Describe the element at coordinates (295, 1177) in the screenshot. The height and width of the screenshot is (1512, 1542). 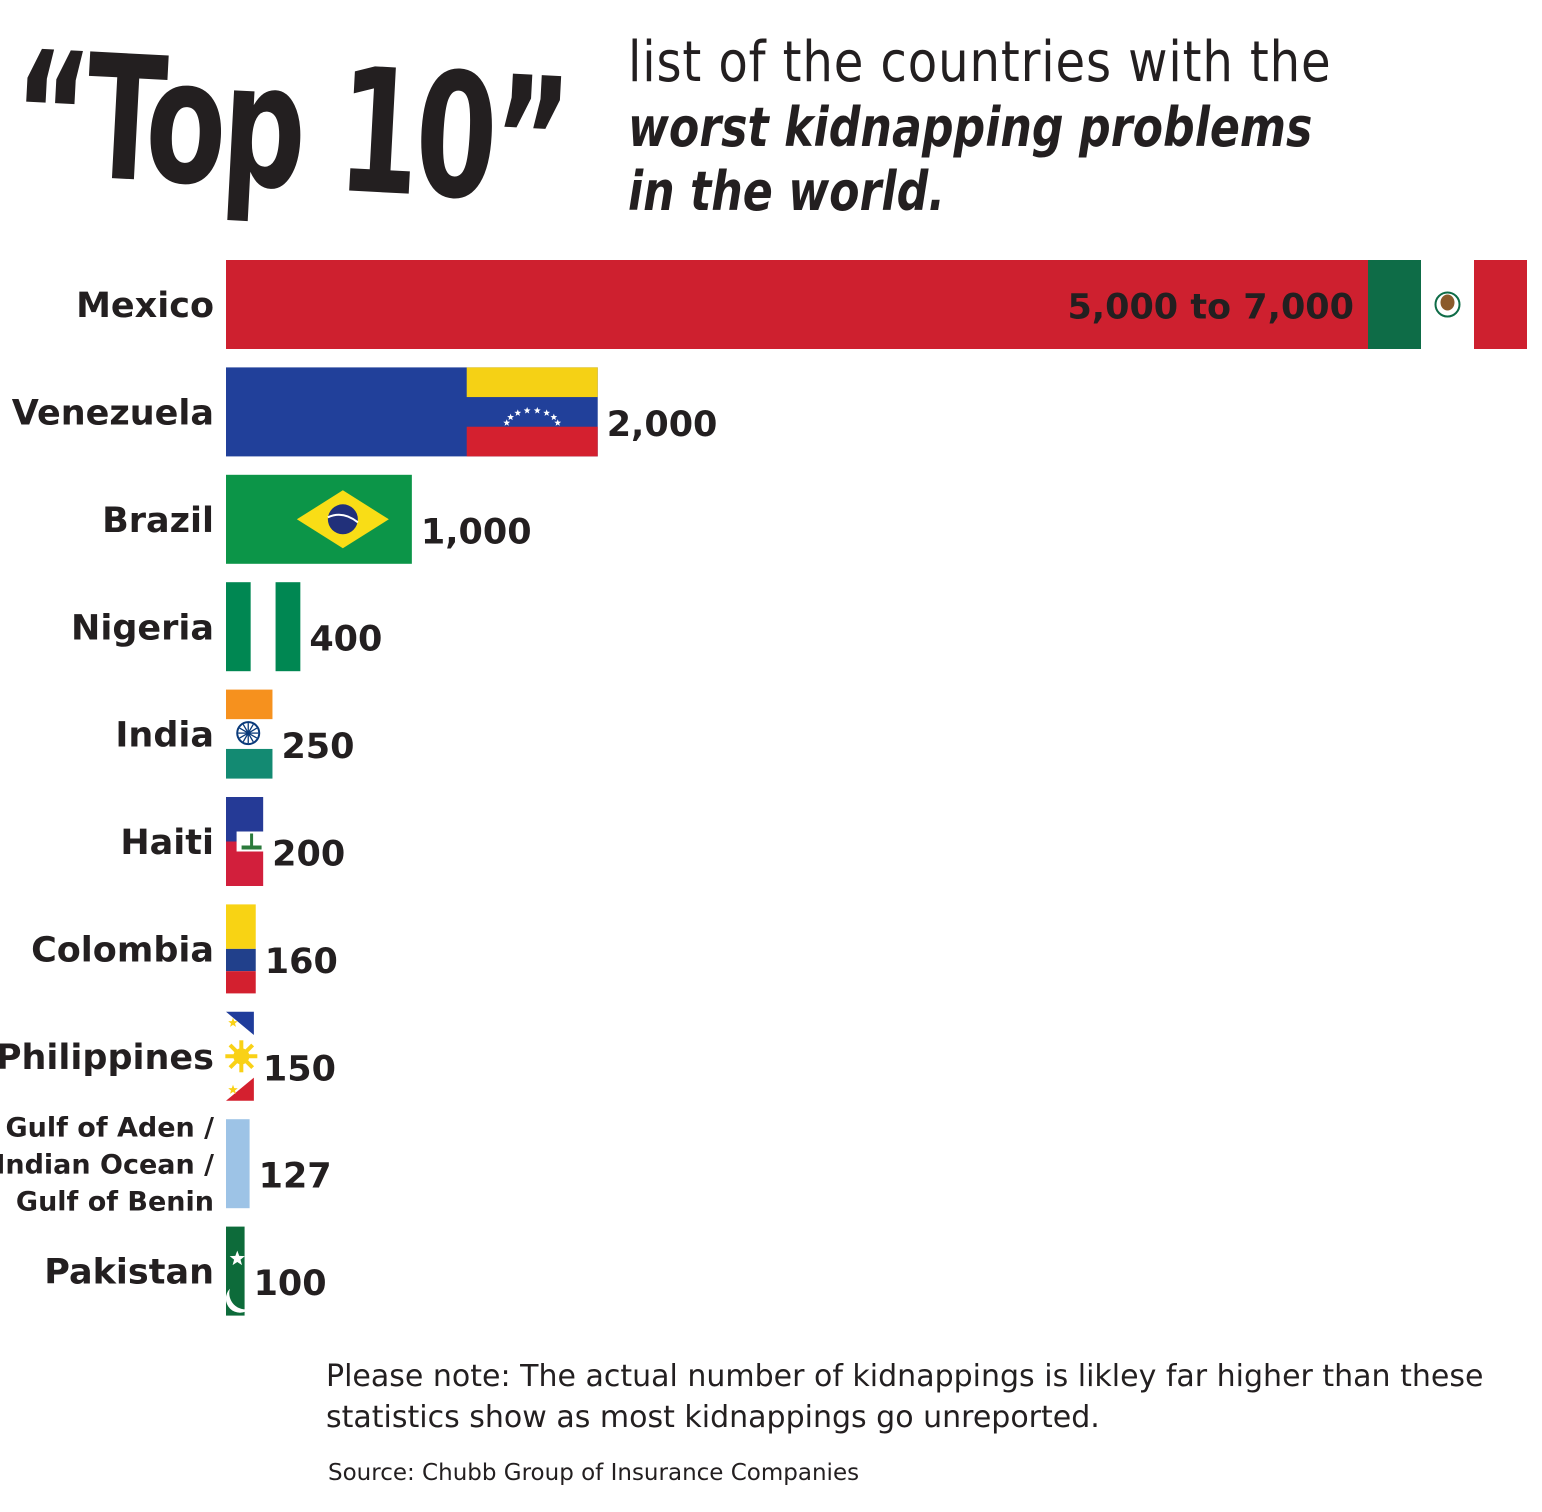
I see `value-label: 127` at that location.